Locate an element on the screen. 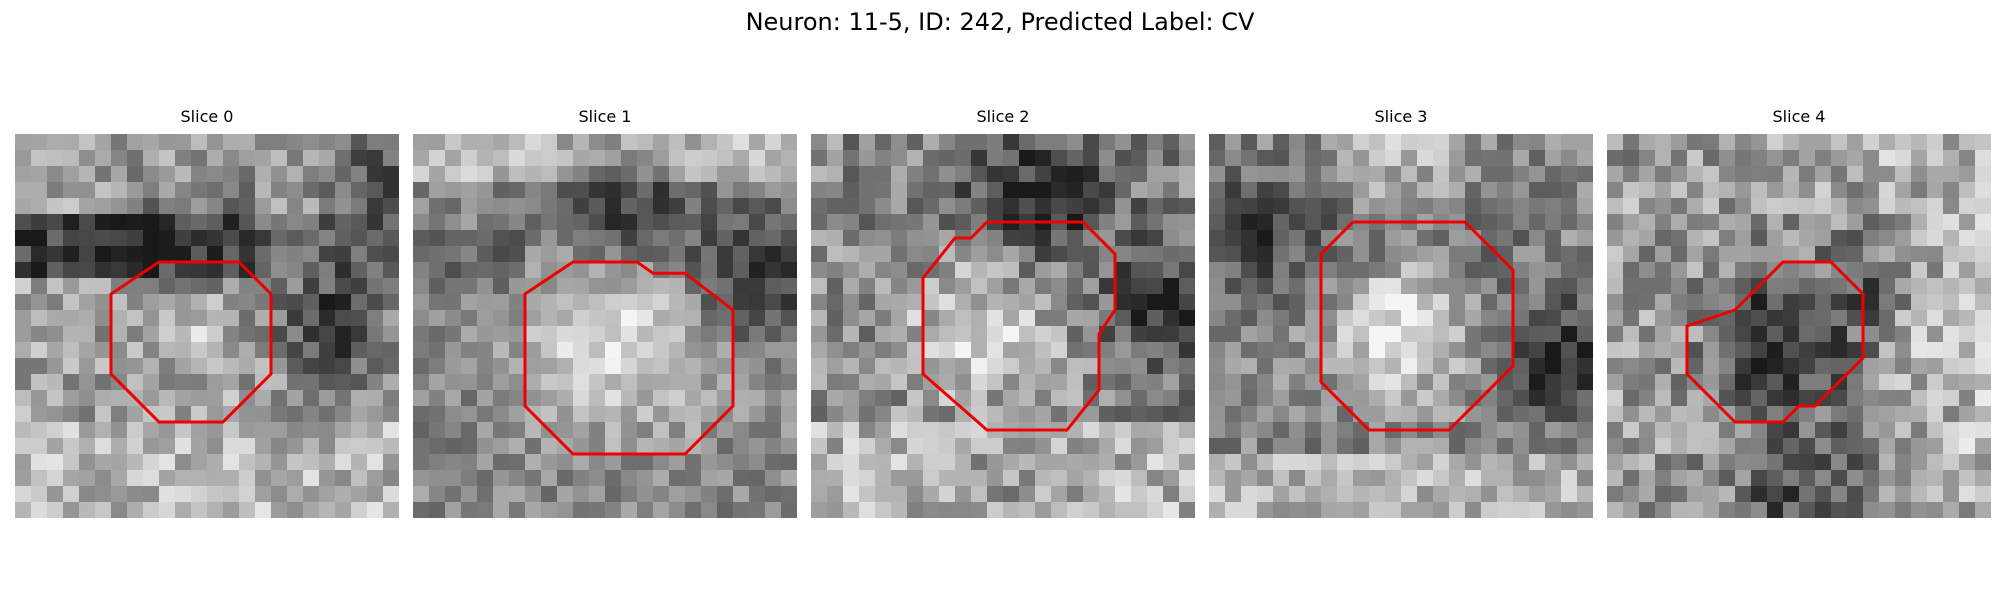 The width and height of the screenshot is (2000, 600). slice-title: Slice 3 is located at coordinates (1401, 116).